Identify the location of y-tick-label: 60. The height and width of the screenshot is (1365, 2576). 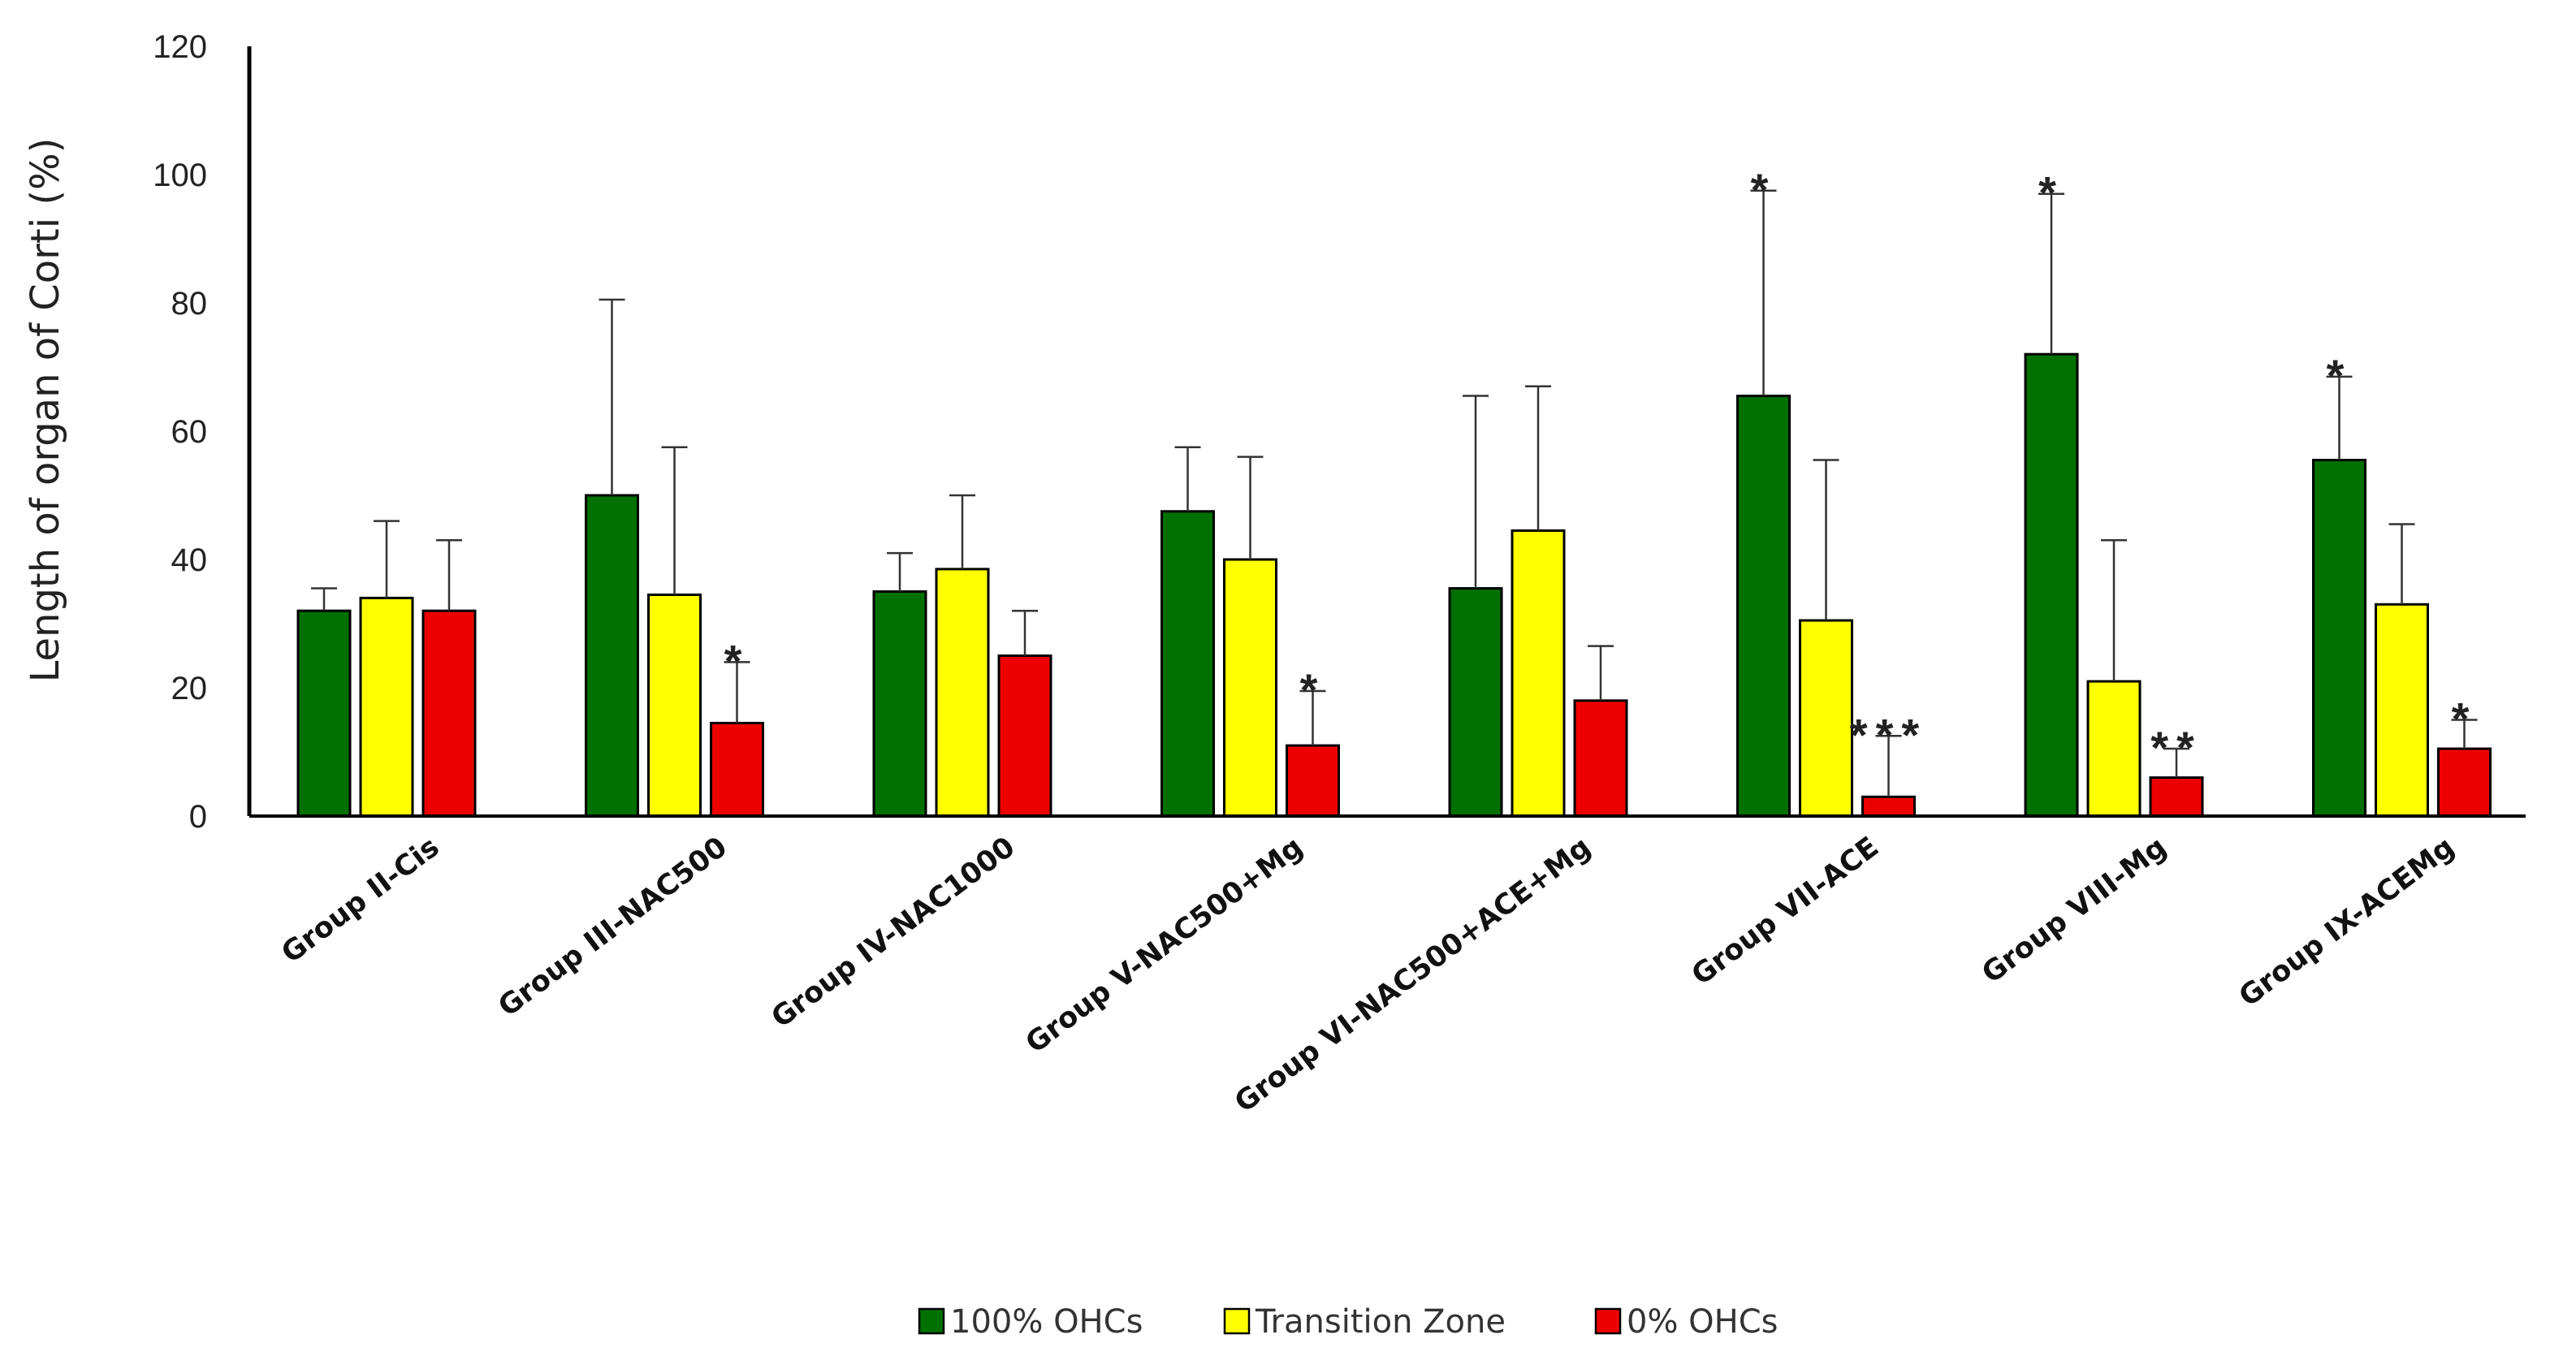
(189, 432).